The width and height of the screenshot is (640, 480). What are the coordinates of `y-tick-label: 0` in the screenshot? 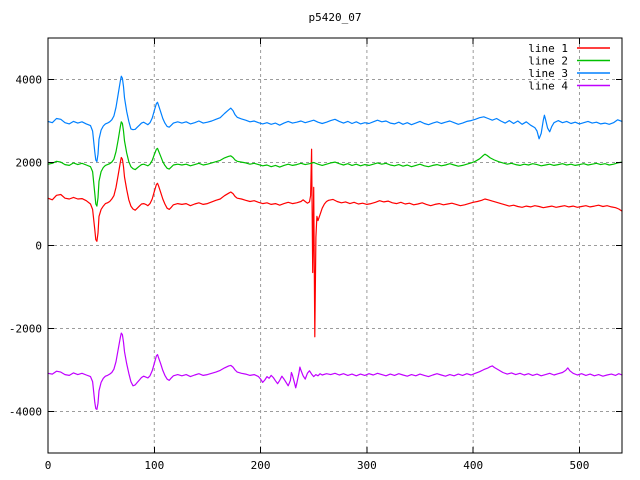 It's located at (38, 246).